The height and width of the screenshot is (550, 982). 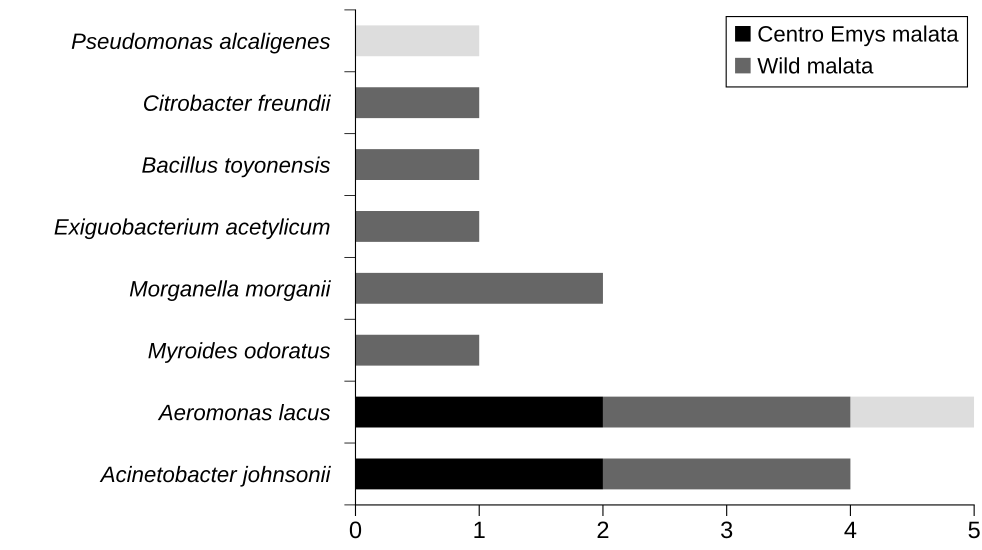 What do you see at coordinates (858, 35) in the screenshot?
I see `legend-label: Centro Emys malata` at bounding box center [858, 35].